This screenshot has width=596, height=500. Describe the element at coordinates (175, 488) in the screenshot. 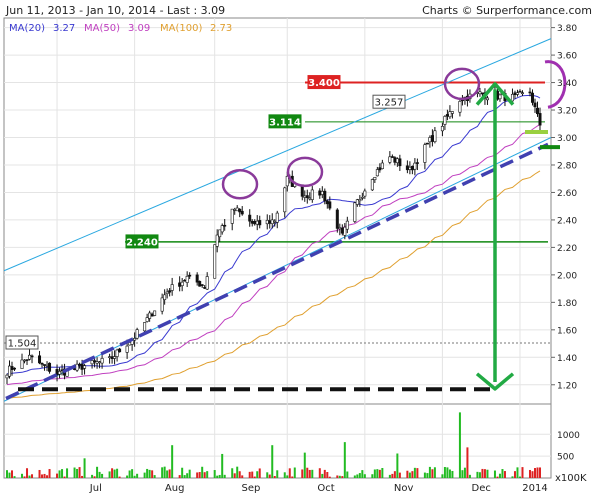

I see `x-tick-label: Aug` at that location.